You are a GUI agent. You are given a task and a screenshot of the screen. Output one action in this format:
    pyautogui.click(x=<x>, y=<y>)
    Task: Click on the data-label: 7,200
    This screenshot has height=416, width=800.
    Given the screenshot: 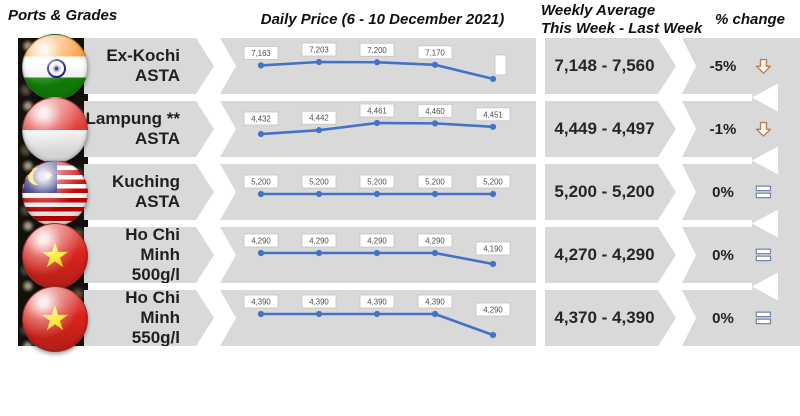 What is the action you would take?
    pyautogui.click(x=377, y=50)
    